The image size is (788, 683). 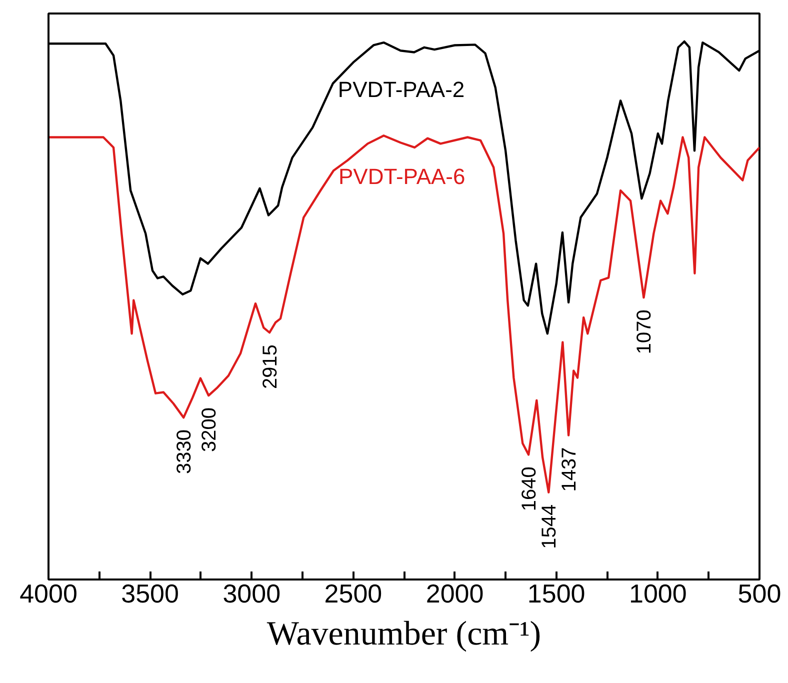 I want to click on annotation: 1070, so click(x=645, y=332).